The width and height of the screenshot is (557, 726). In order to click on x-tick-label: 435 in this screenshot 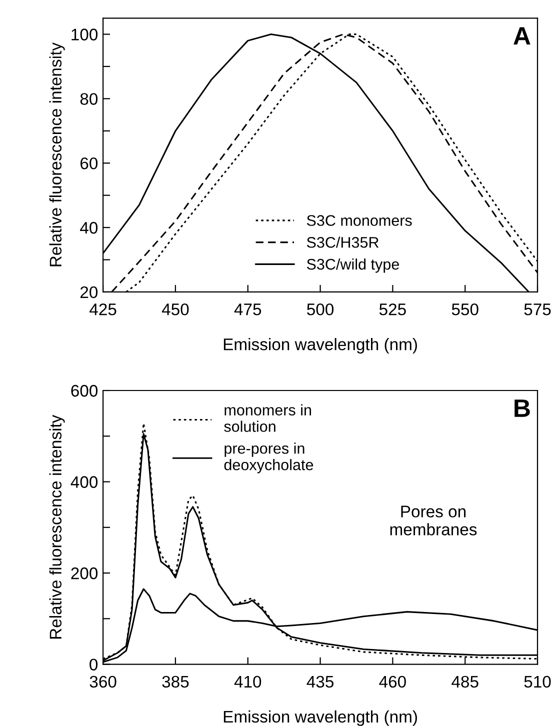, I will do `click(320, 682)`.